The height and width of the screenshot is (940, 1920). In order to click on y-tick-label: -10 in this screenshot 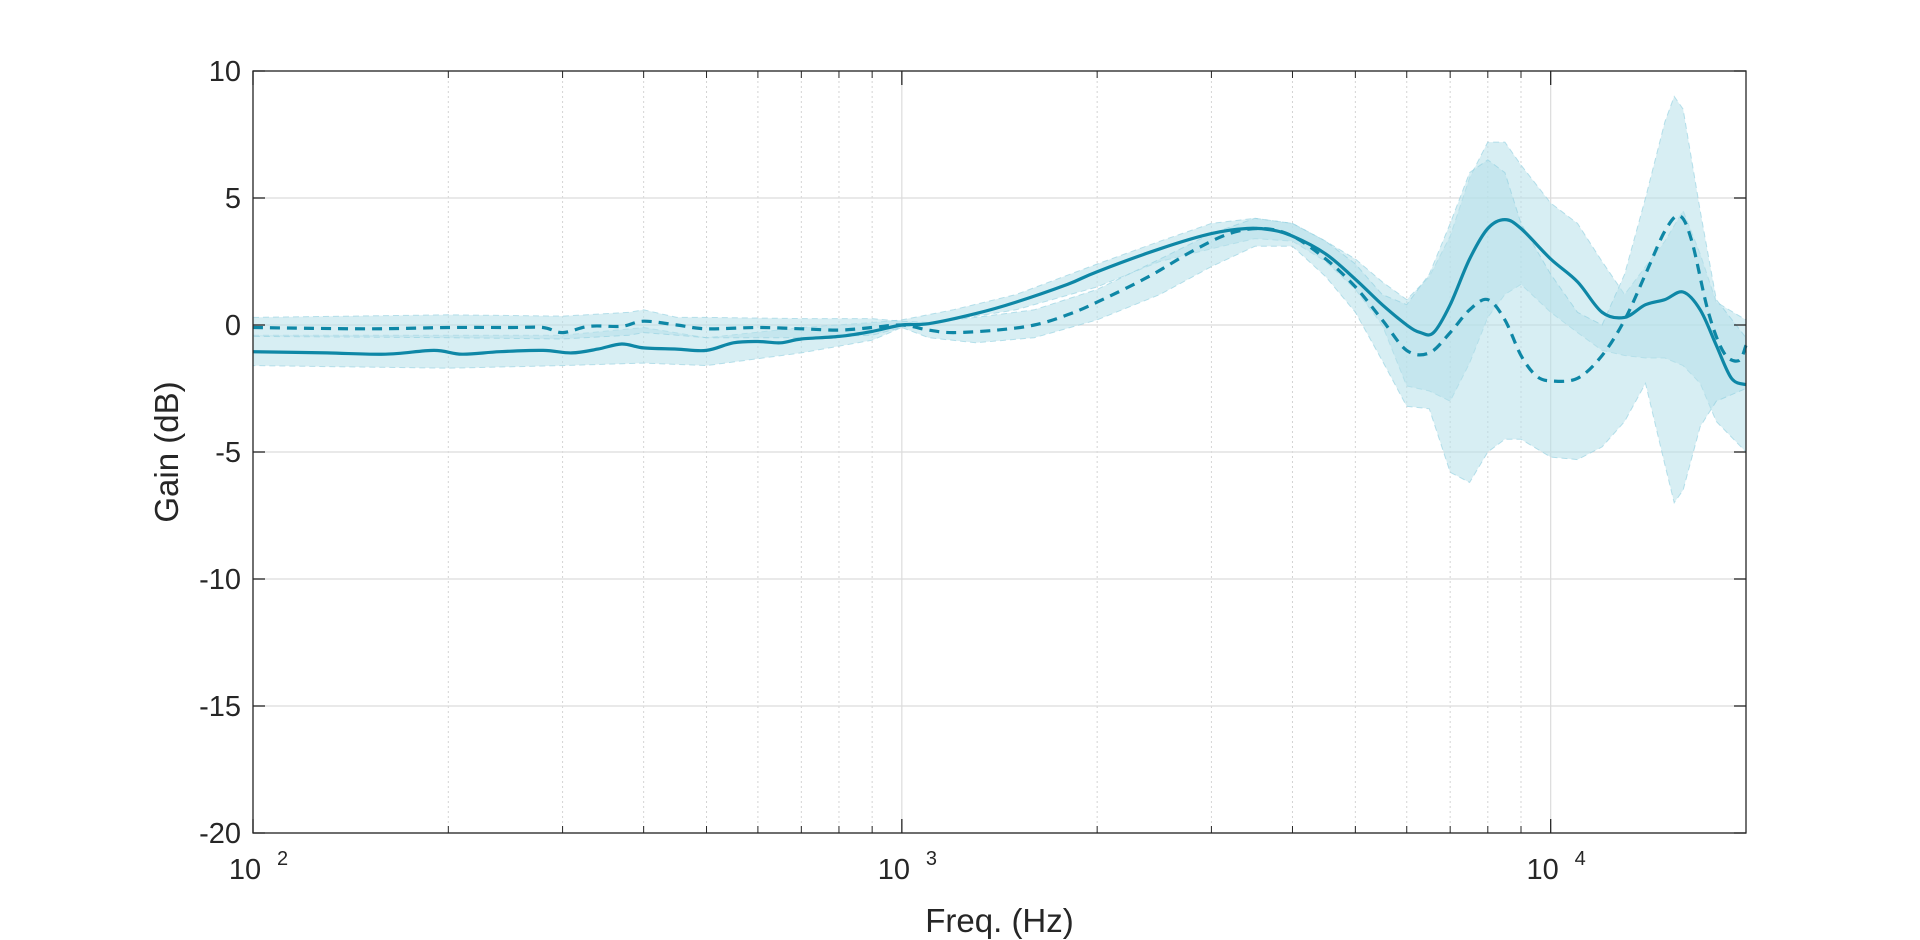, I will do `click(220, 580)`.